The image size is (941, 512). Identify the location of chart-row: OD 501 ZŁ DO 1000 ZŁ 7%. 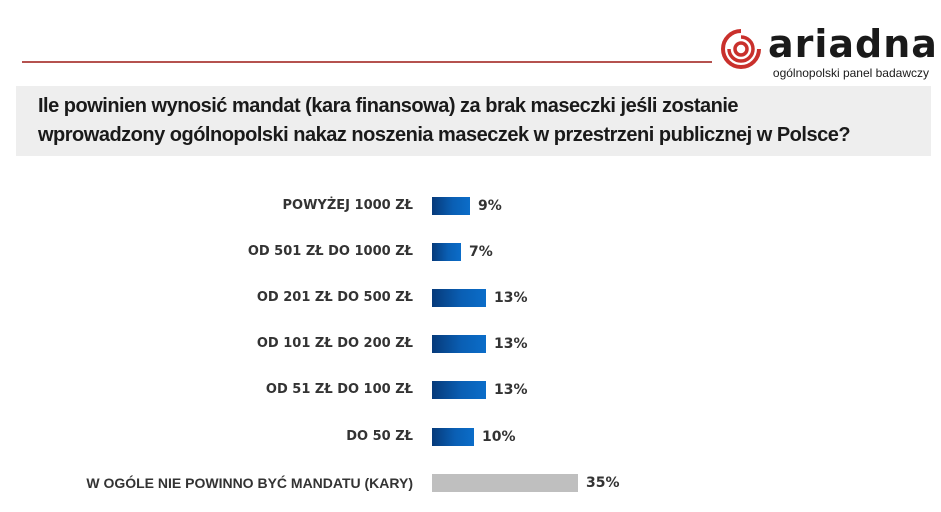
(470, 252).